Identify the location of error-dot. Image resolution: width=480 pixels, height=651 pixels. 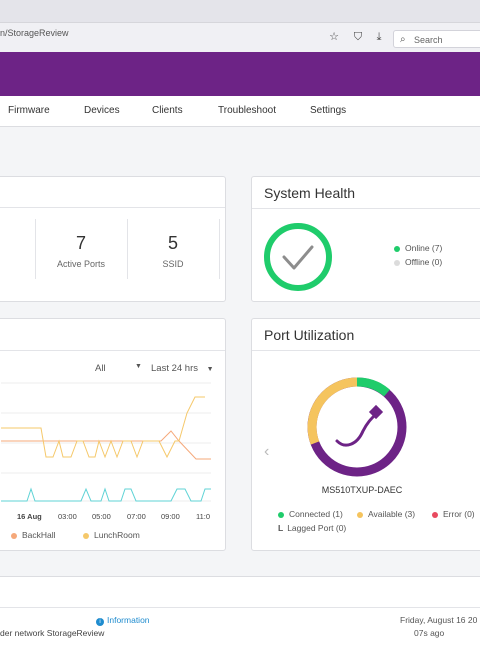
(435, 514).